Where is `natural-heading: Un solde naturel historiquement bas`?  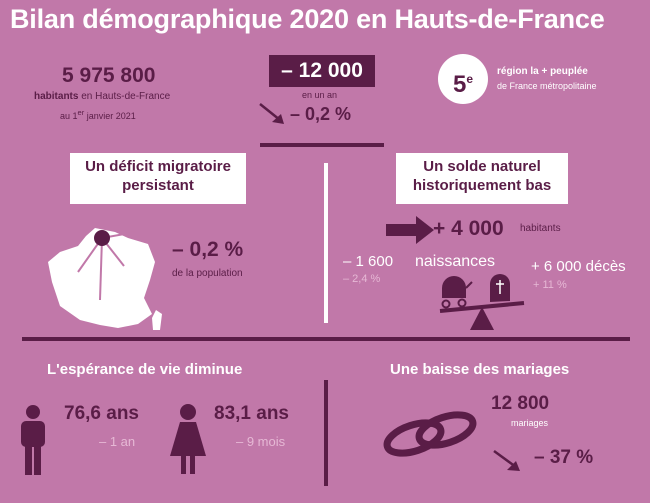
natural-heading: Un solde naturel historiquement bas is located at coordinates (482, 176).